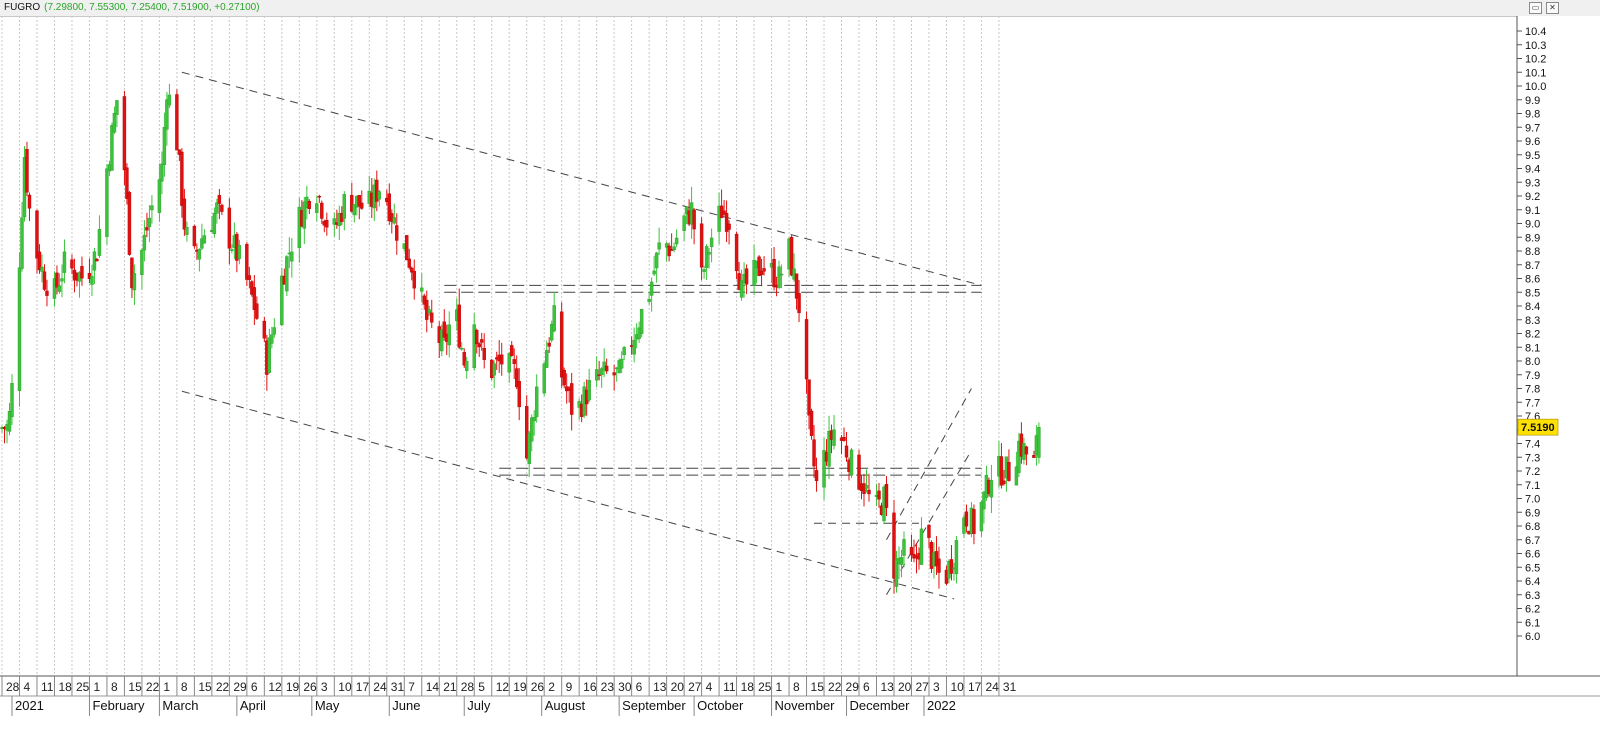 The width and height of the screenshot is (1600, 755). What do you see at coordinates (1532, 348) in the screenshot?
I see `y-tick-label: 8.1` at bounding box center [1532, 348].